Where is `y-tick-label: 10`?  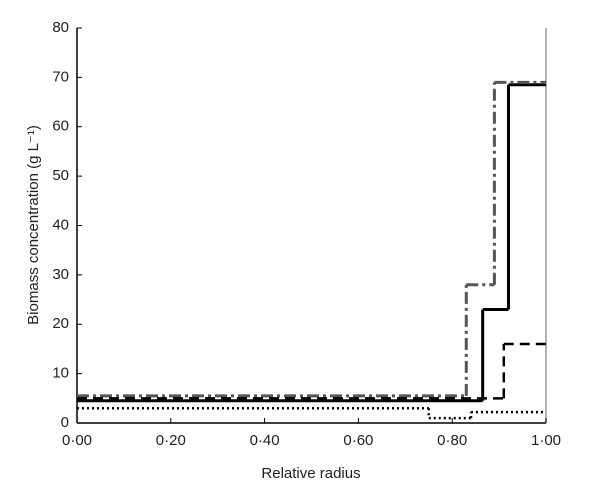
y-tick-label: 10 is located at coordinates (60, 373).